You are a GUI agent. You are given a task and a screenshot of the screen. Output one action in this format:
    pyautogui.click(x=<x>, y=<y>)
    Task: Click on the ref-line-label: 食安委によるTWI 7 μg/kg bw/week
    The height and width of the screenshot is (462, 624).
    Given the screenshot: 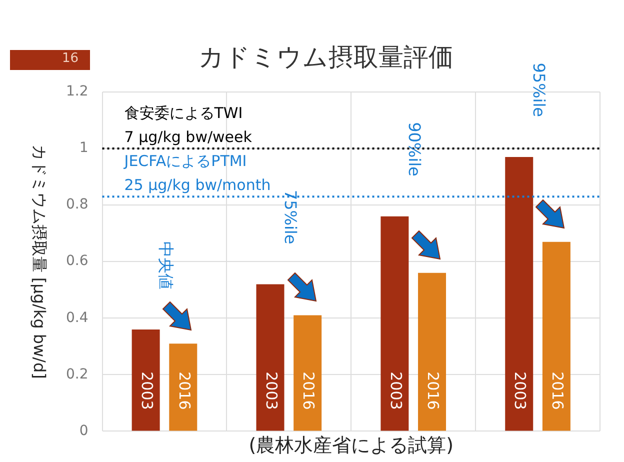 What is the action you would take?
    pyautogui.click(x=188, y=125)
    